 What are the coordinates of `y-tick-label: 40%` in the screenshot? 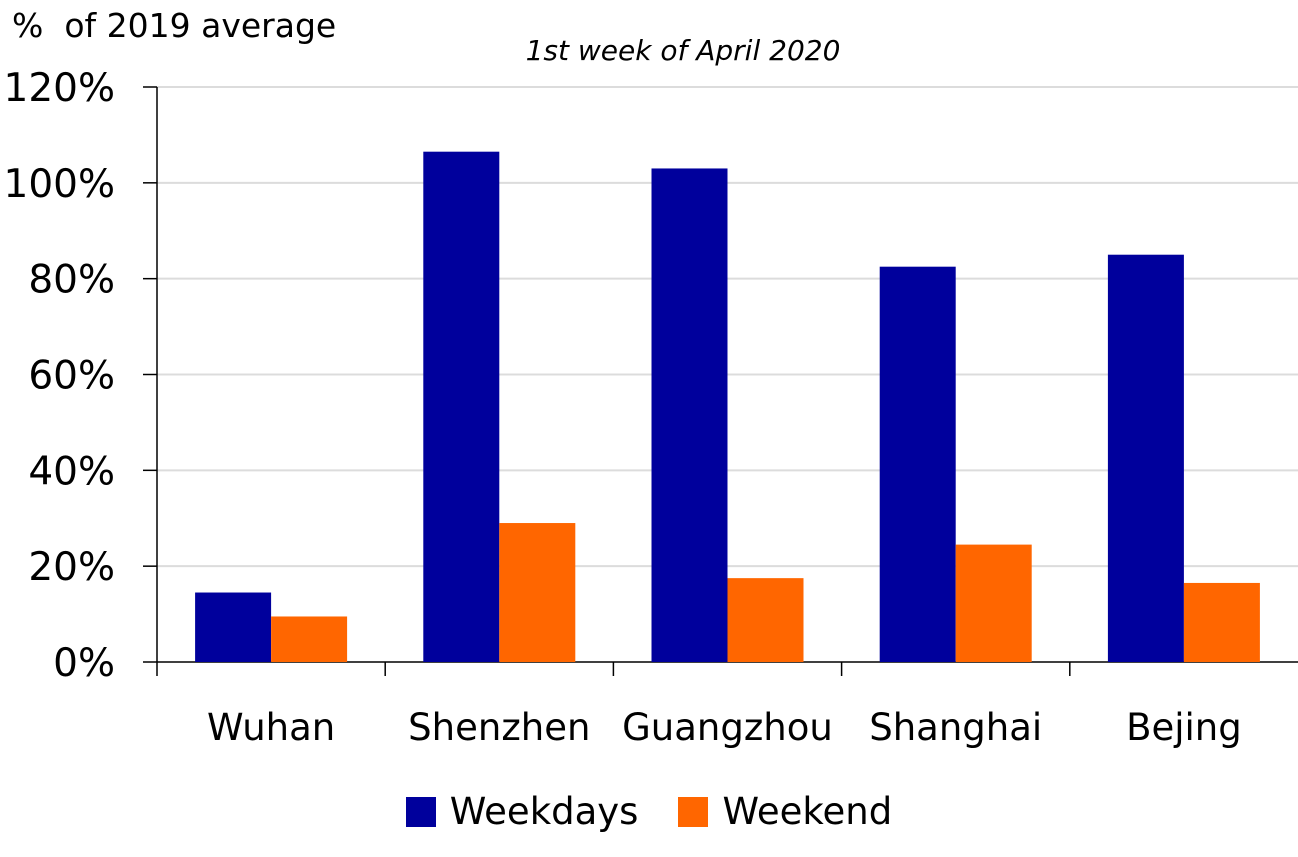 It's located at (71, 471).